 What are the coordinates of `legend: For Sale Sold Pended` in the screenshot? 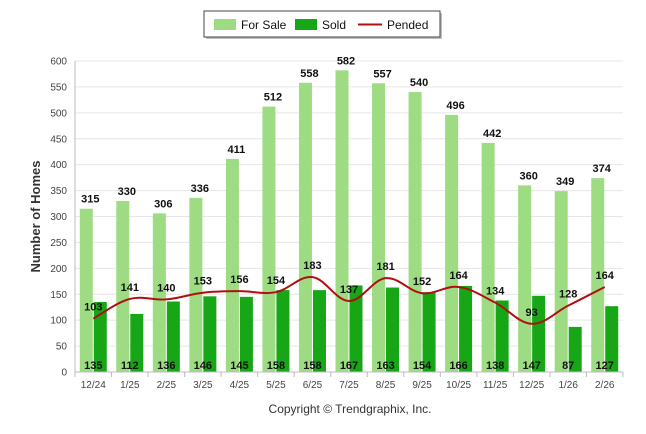 It's located at (322, 24).